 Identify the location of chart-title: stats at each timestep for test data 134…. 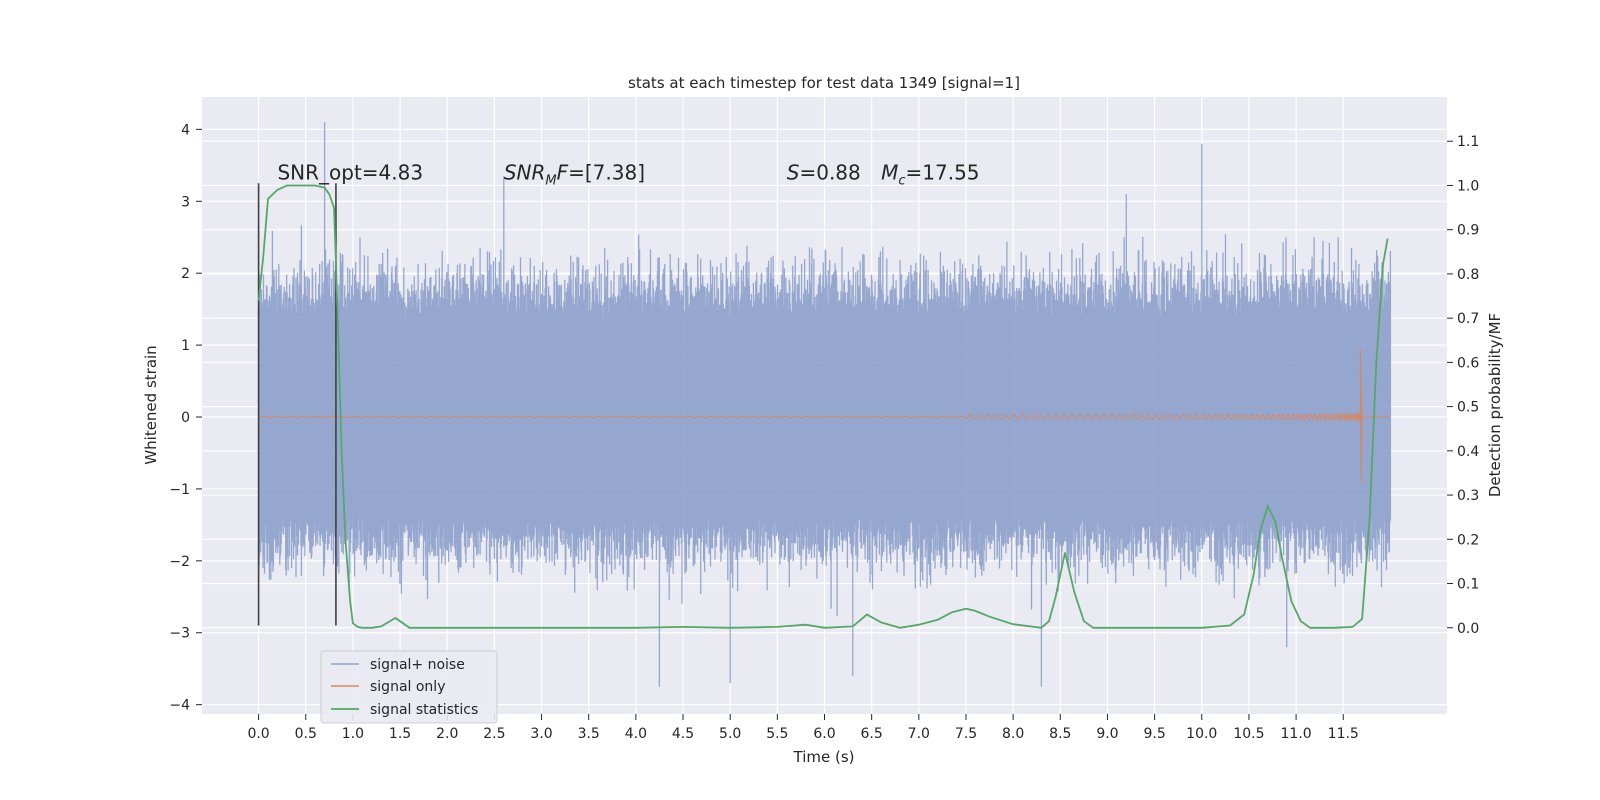
(824, 83).